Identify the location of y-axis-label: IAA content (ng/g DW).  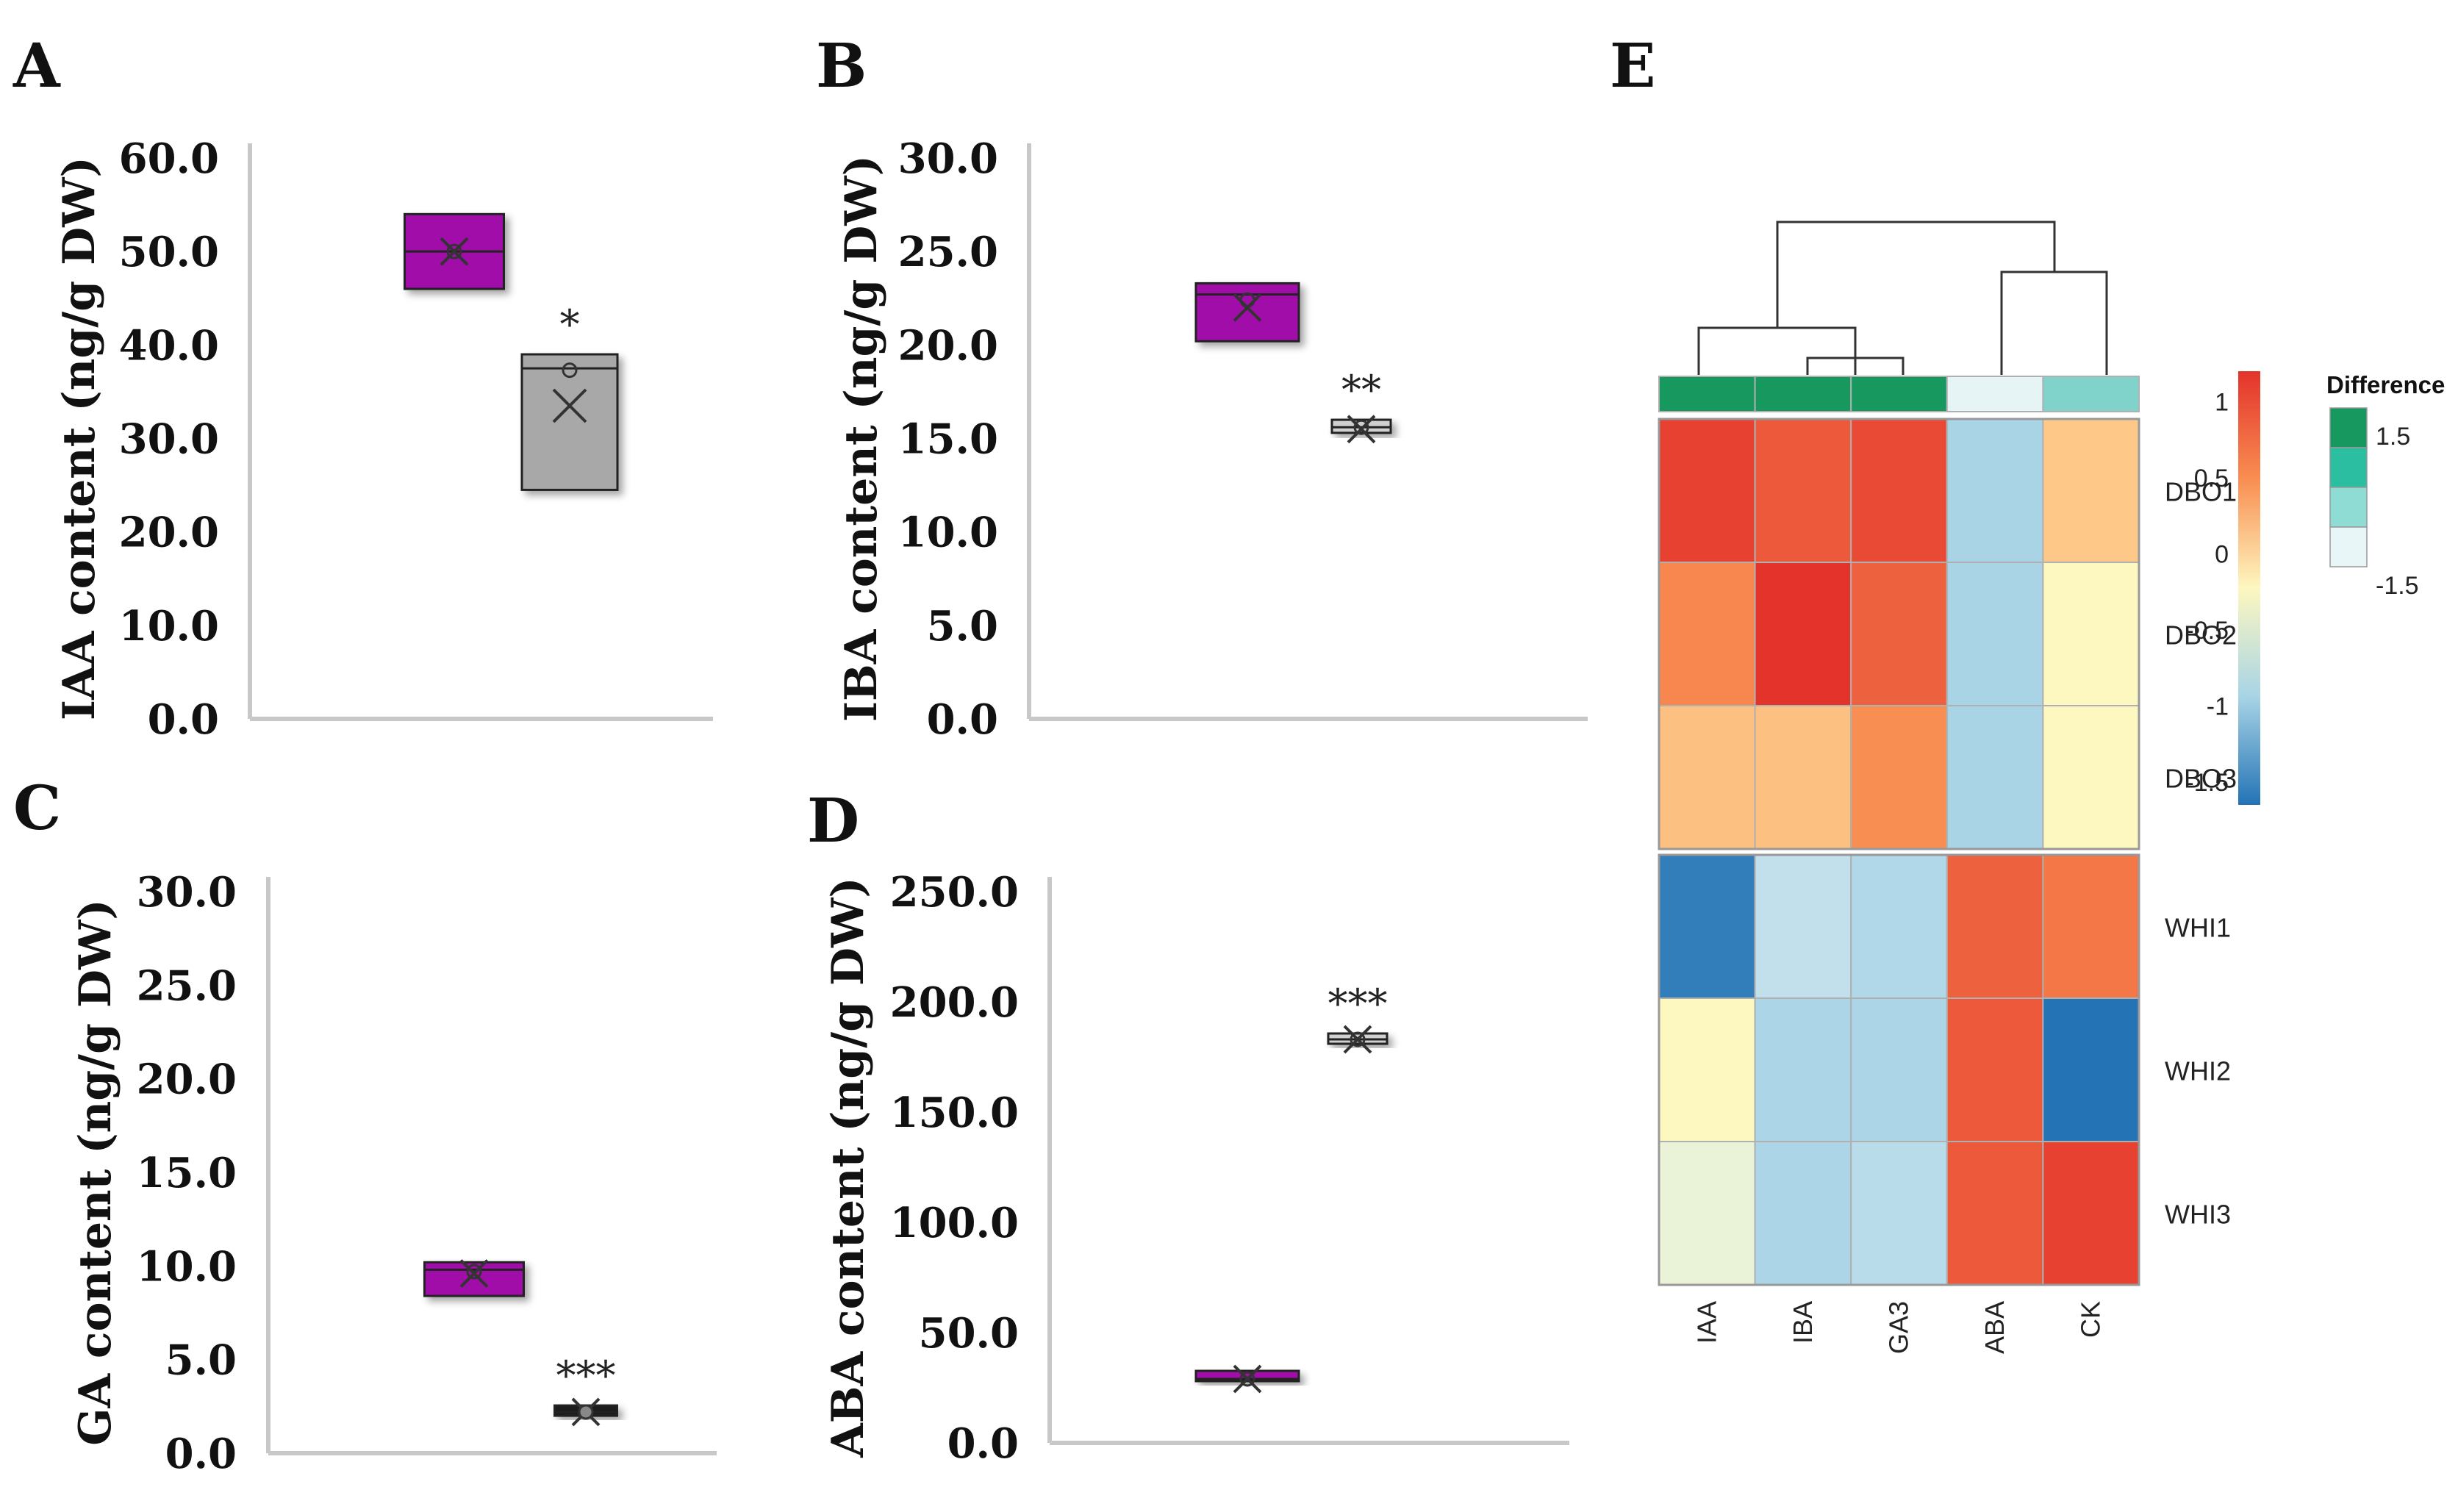
(79, 438).